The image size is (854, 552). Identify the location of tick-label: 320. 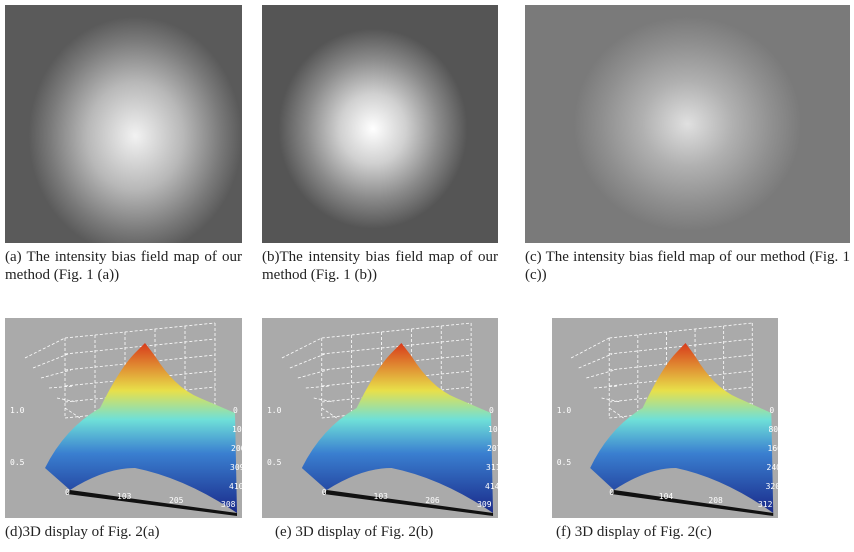
(773, 486).